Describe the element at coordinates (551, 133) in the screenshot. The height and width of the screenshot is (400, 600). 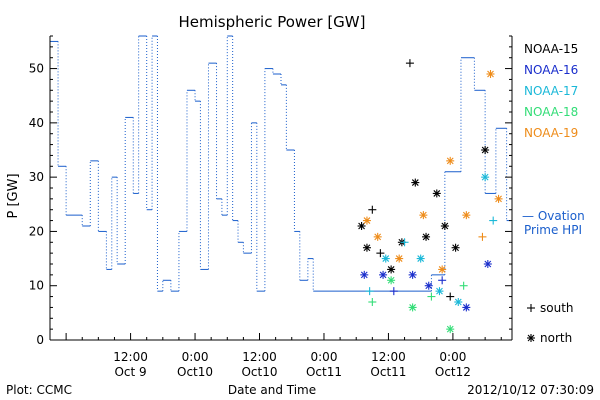
I see `legend-noaa-19: NOAA-19` at that location.